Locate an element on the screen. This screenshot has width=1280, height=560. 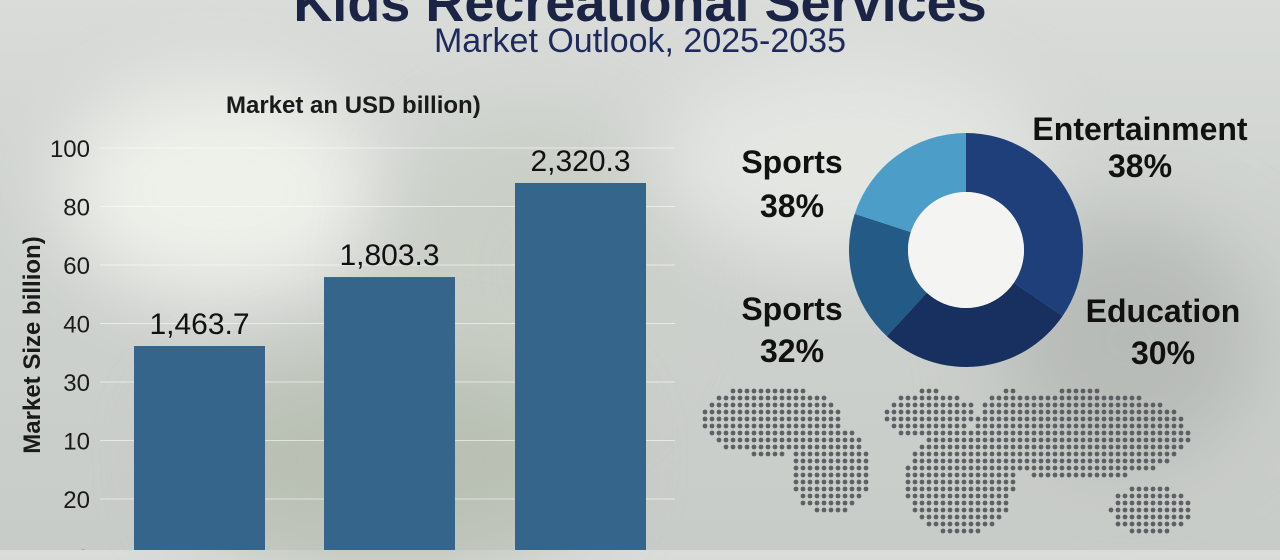
bar-data-label: 2,320.3 is located at coordinates (580, 161).